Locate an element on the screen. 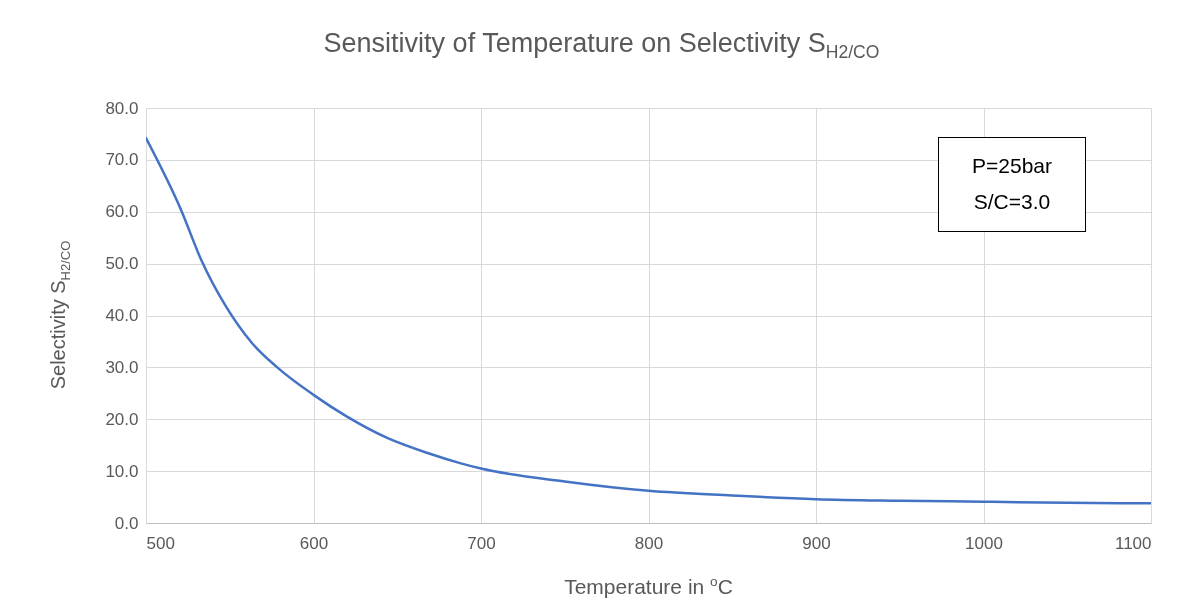  x-tick-label: 700 is located at coordinates (481, 543).